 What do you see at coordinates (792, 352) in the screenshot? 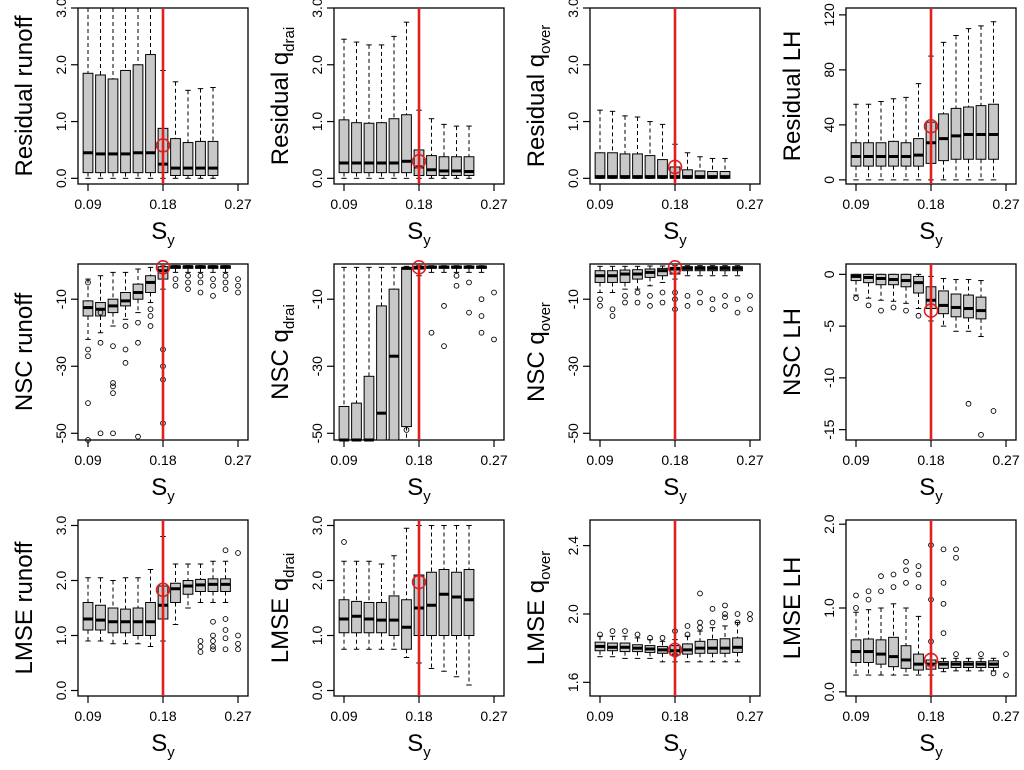
I see `y-axis-label-main: NSC LH` at bounding box center [792, 352].